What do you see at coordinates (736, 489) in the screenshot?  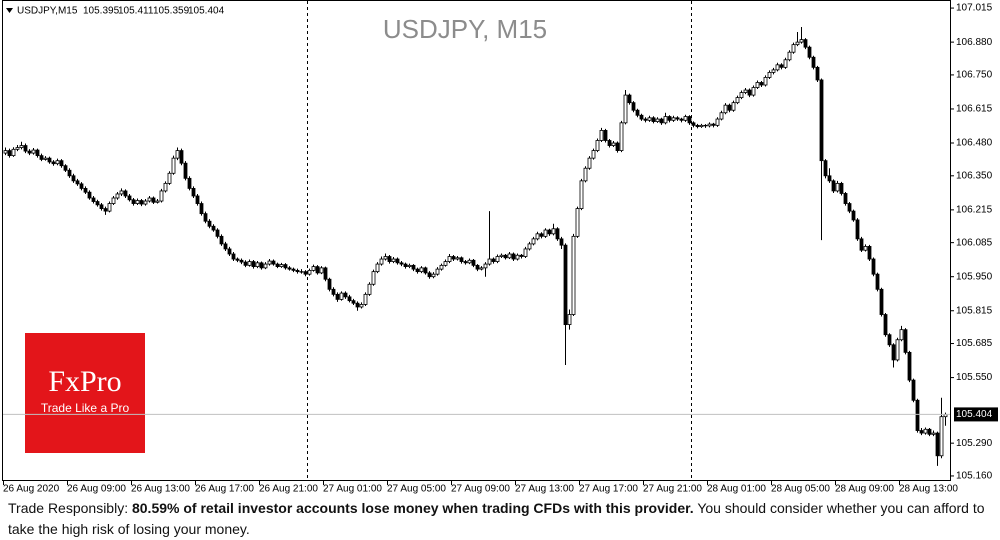 I see `x-tick-label: 28 Aug 01:00` at bounding box center [736, 489].